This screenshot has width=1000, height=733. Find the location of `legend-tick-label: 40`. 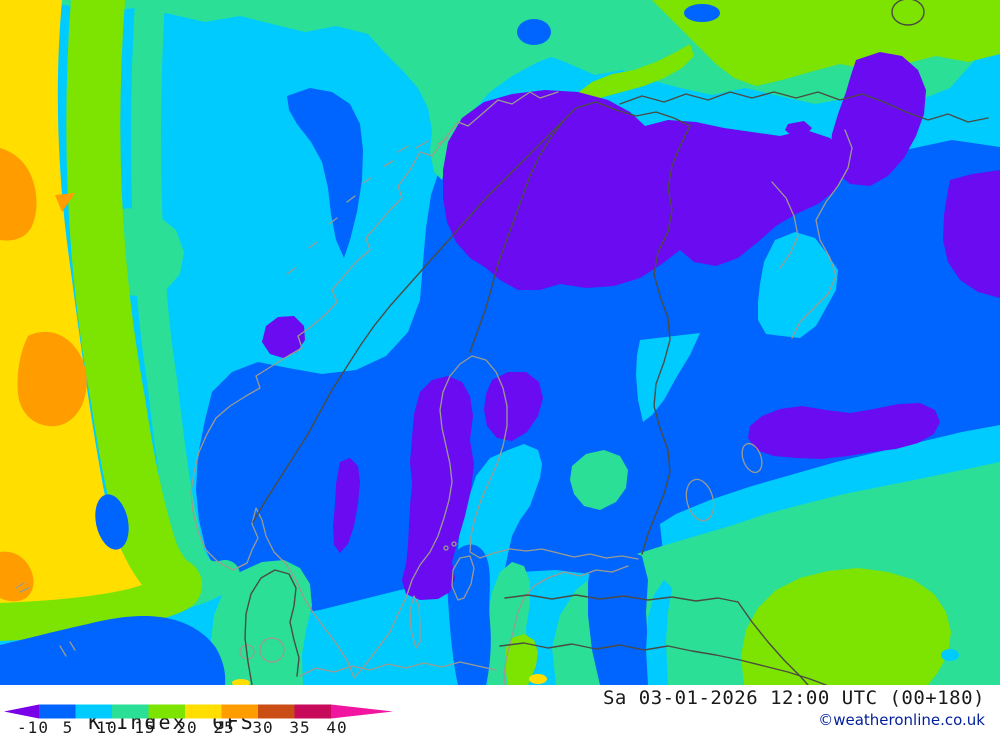

legend-tick-label: 40 is located at coordinates (337, 725).